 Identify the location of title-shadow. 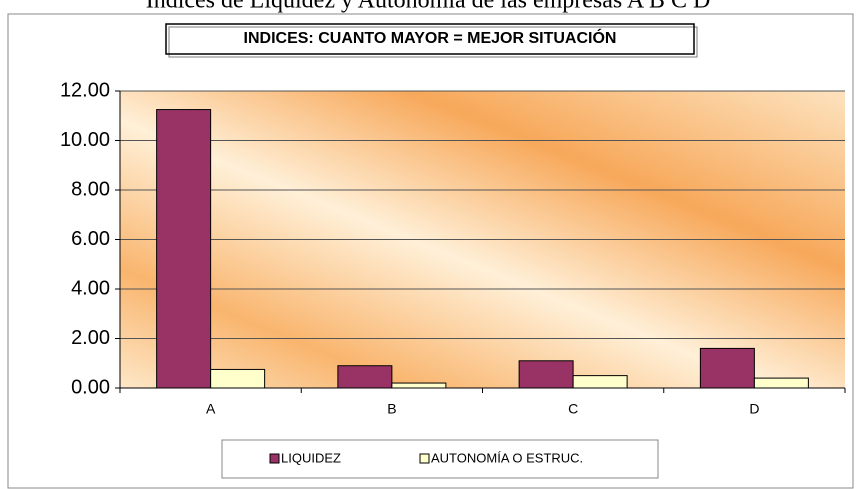
(433, 42).